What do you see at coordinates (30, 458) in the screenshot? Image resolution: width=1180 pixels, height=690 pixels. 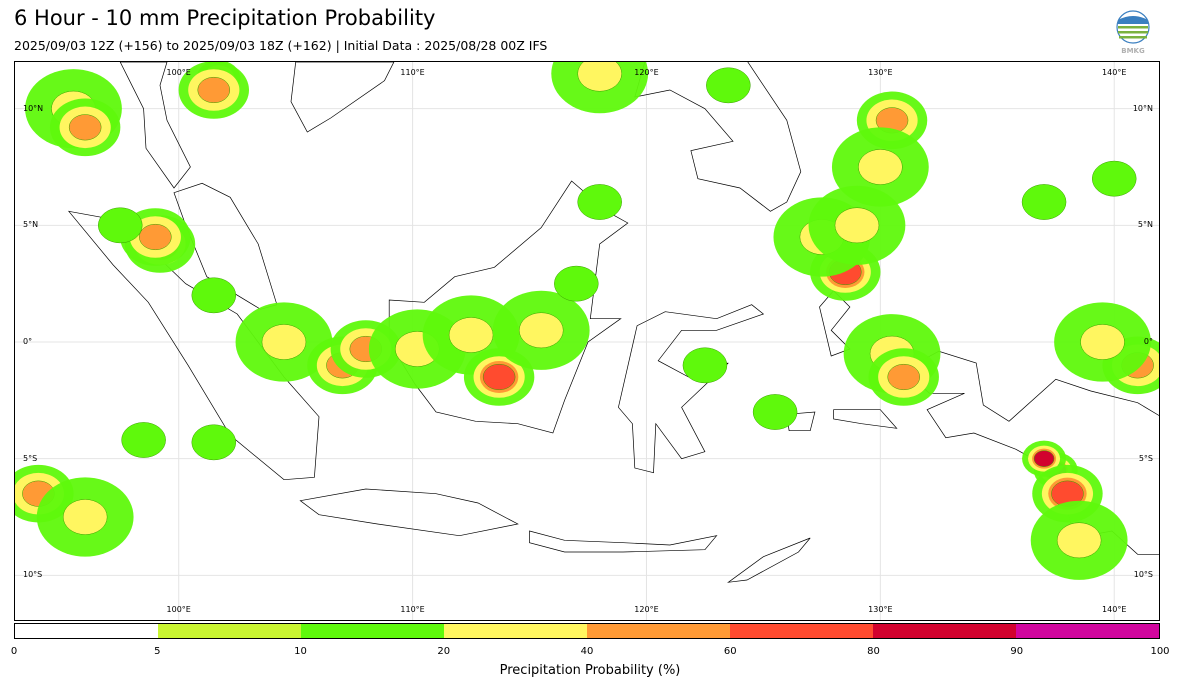 I see `lat-tick-label-left: 5°S` at bounding box center [30, 458].